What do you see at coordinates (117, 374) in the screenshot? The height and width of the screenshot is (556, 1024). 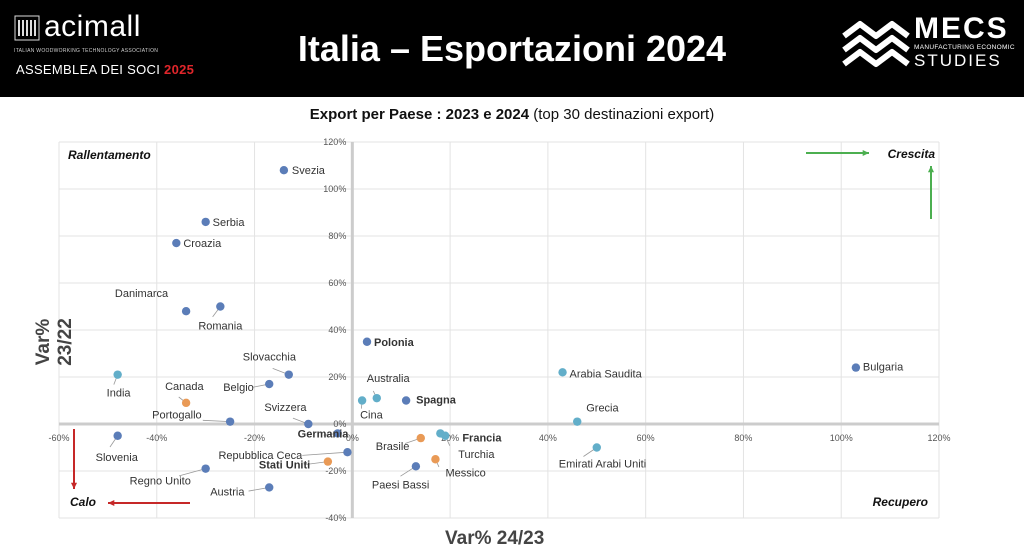 I see `data-point-india` at bounding box center [117, 374].